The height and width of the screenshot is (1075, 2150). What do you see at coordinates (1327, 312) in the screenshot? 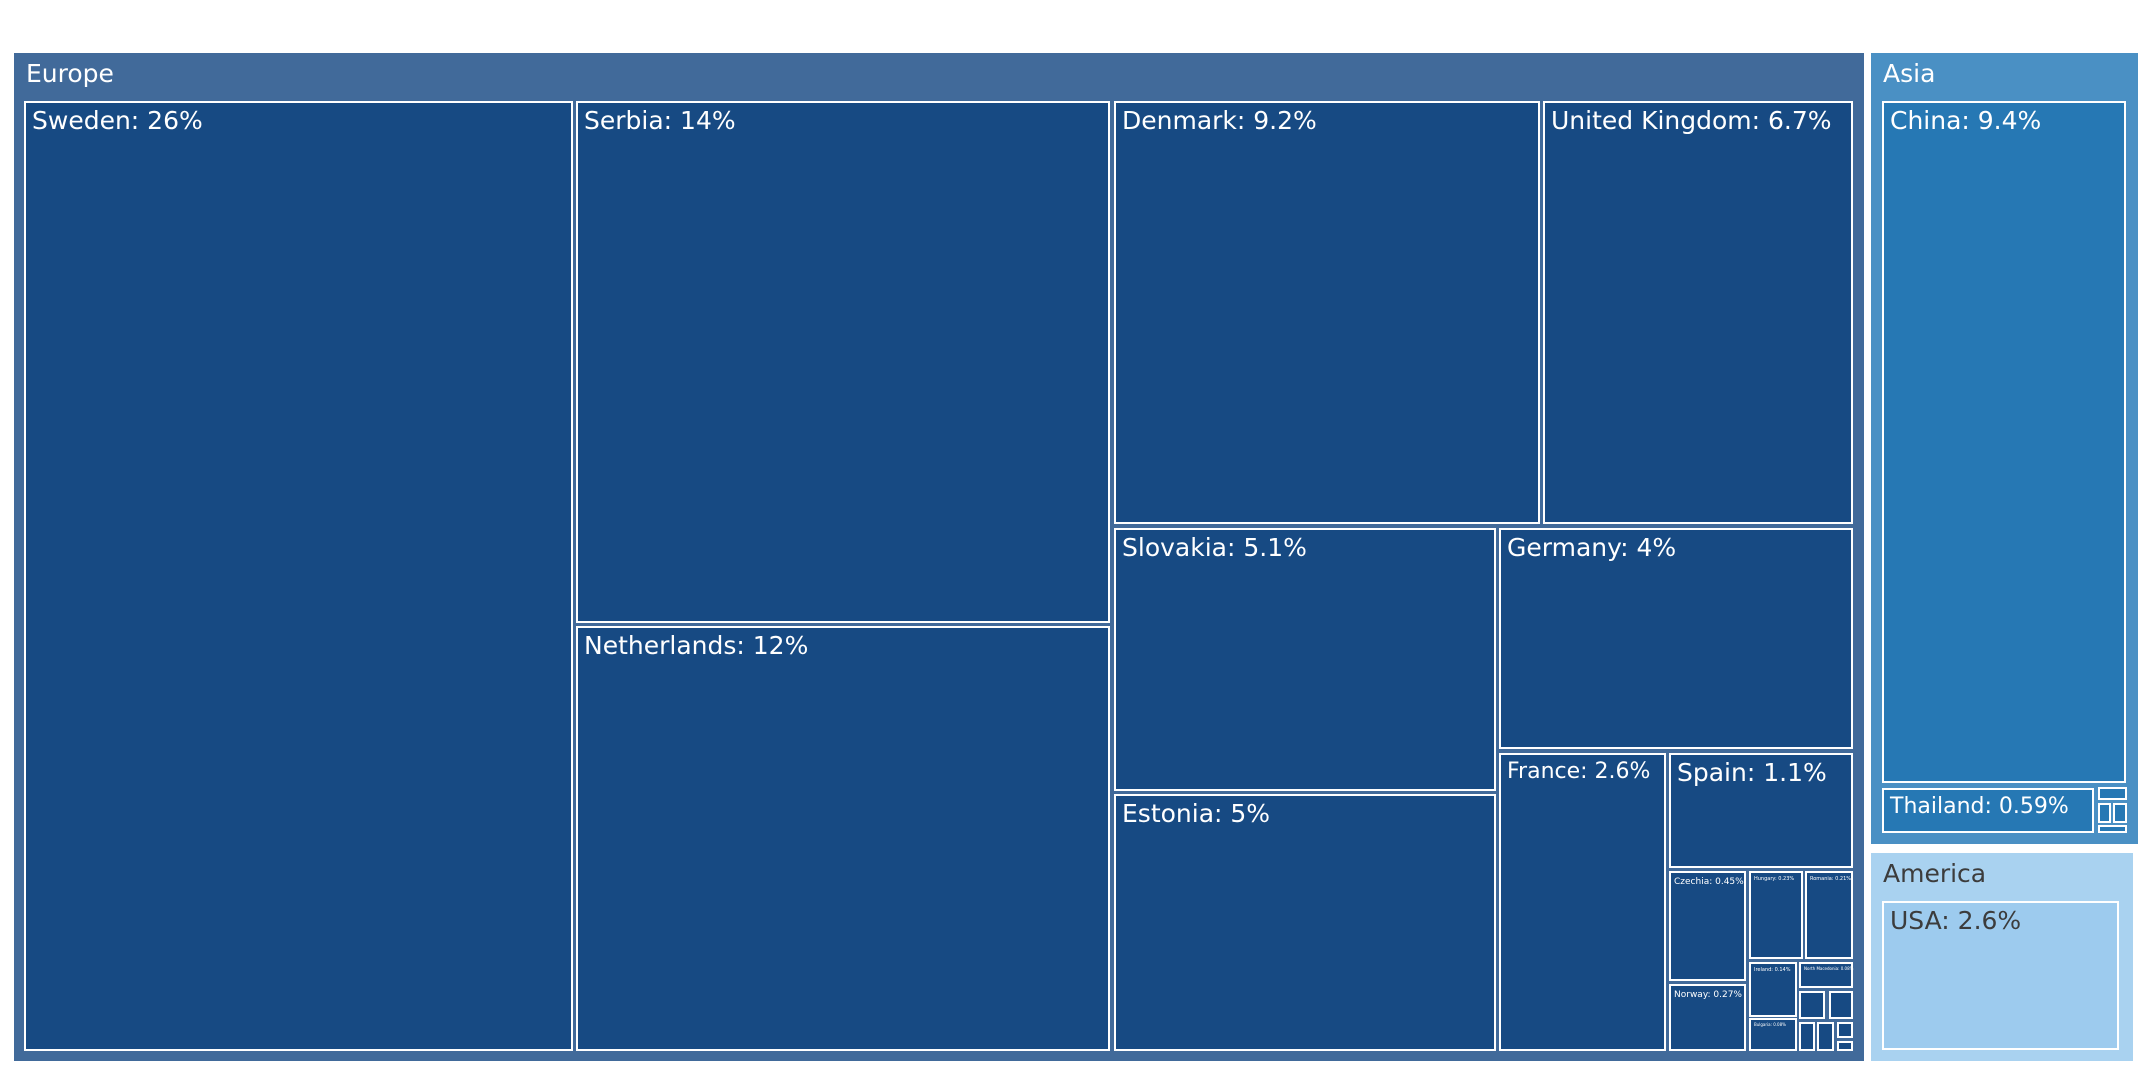
I see `tile-denmark` at bounding box center [1327, 312].